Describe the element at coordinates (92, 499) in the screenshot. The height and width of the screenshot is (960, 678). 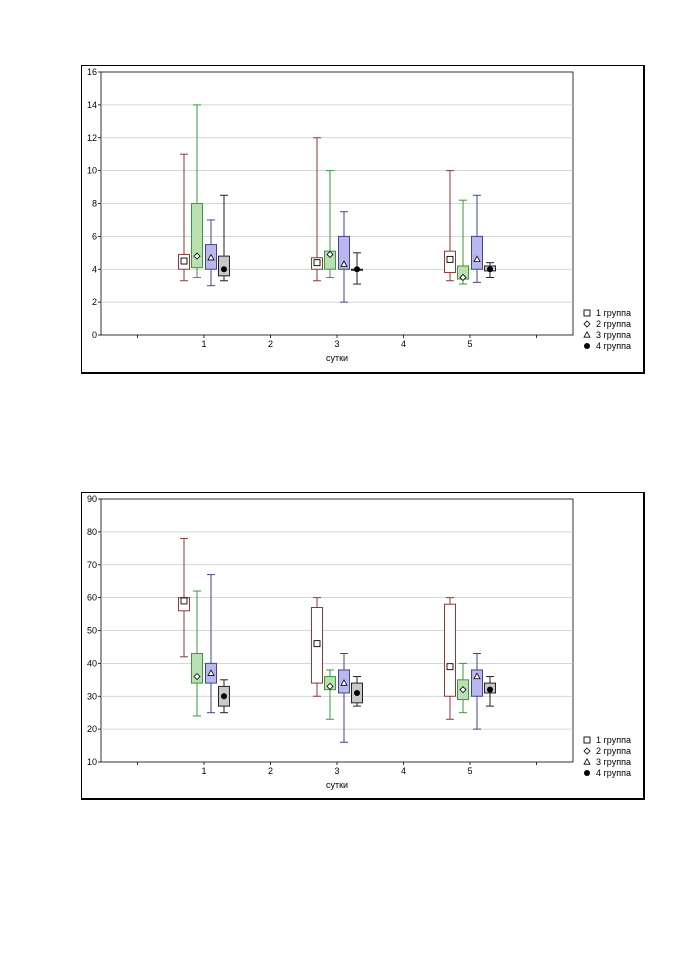
I see `y-tick-label: 90` at that location.